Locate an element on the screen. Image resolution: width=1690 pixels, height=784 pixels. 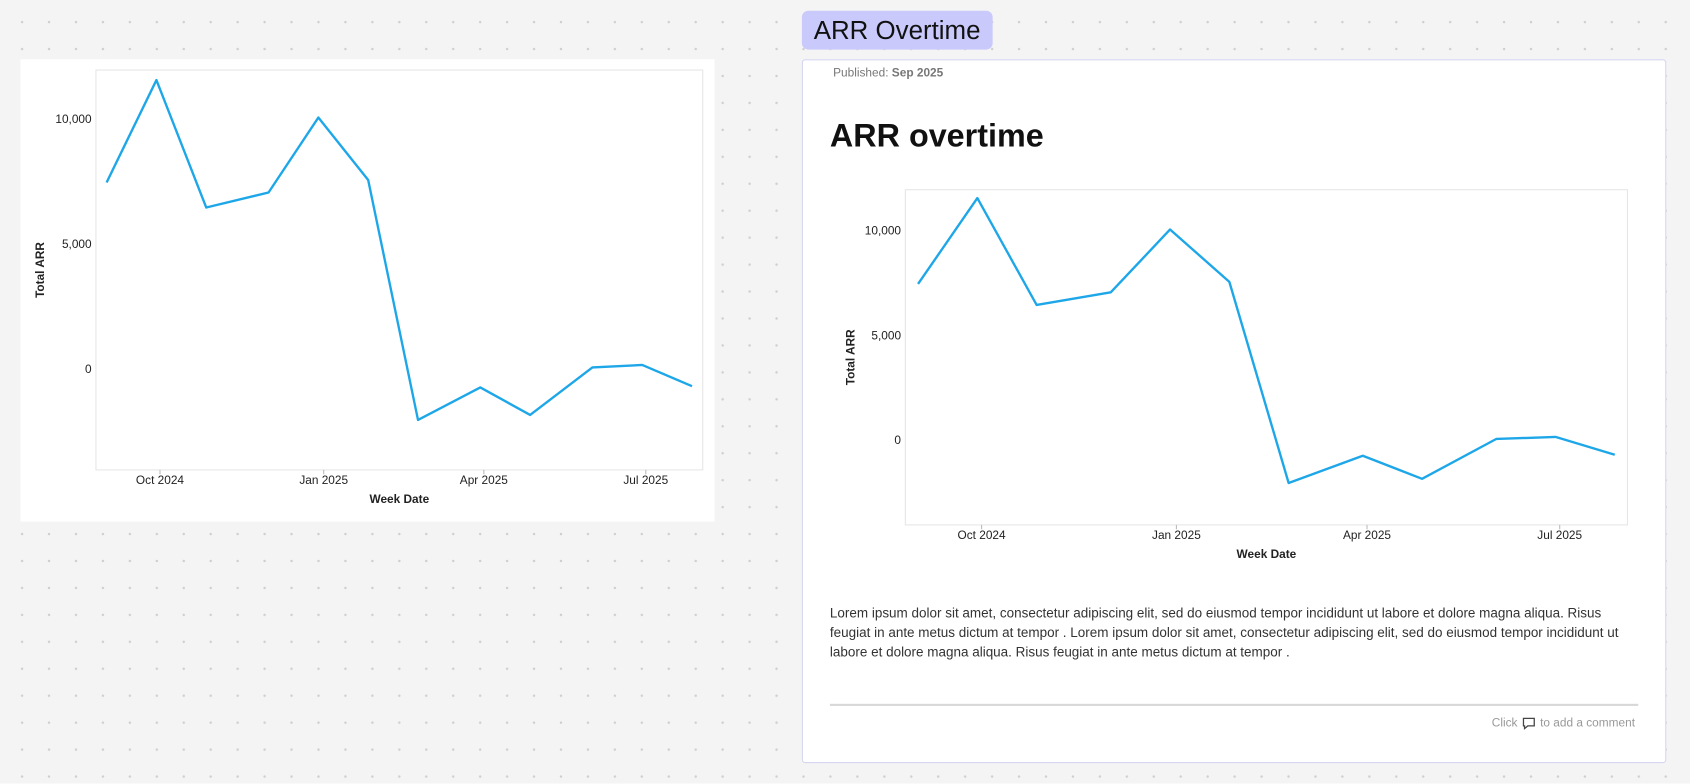
comment-hint: Click to add a comment is located at coordinates (1563, 723).